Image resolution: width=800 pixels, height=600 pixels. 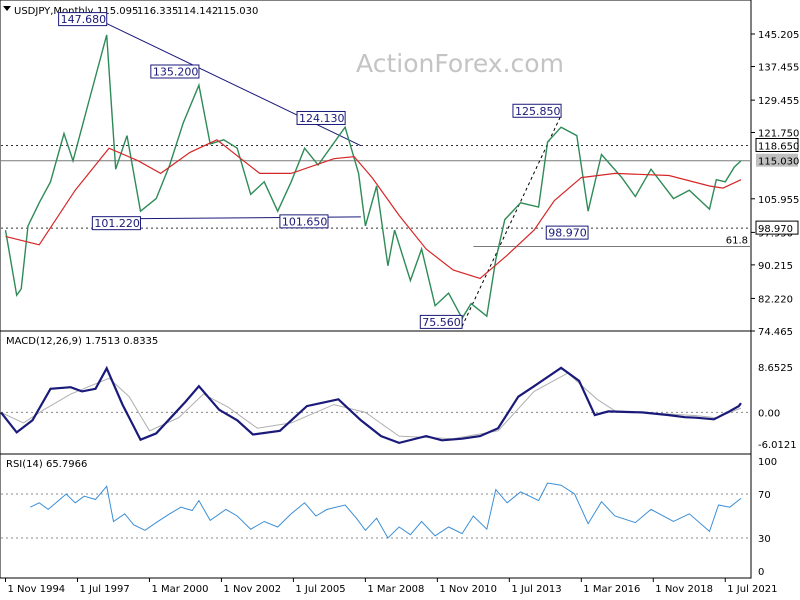 I want to click on price-annotation-label: 101.220, so click(x=117, y=223).